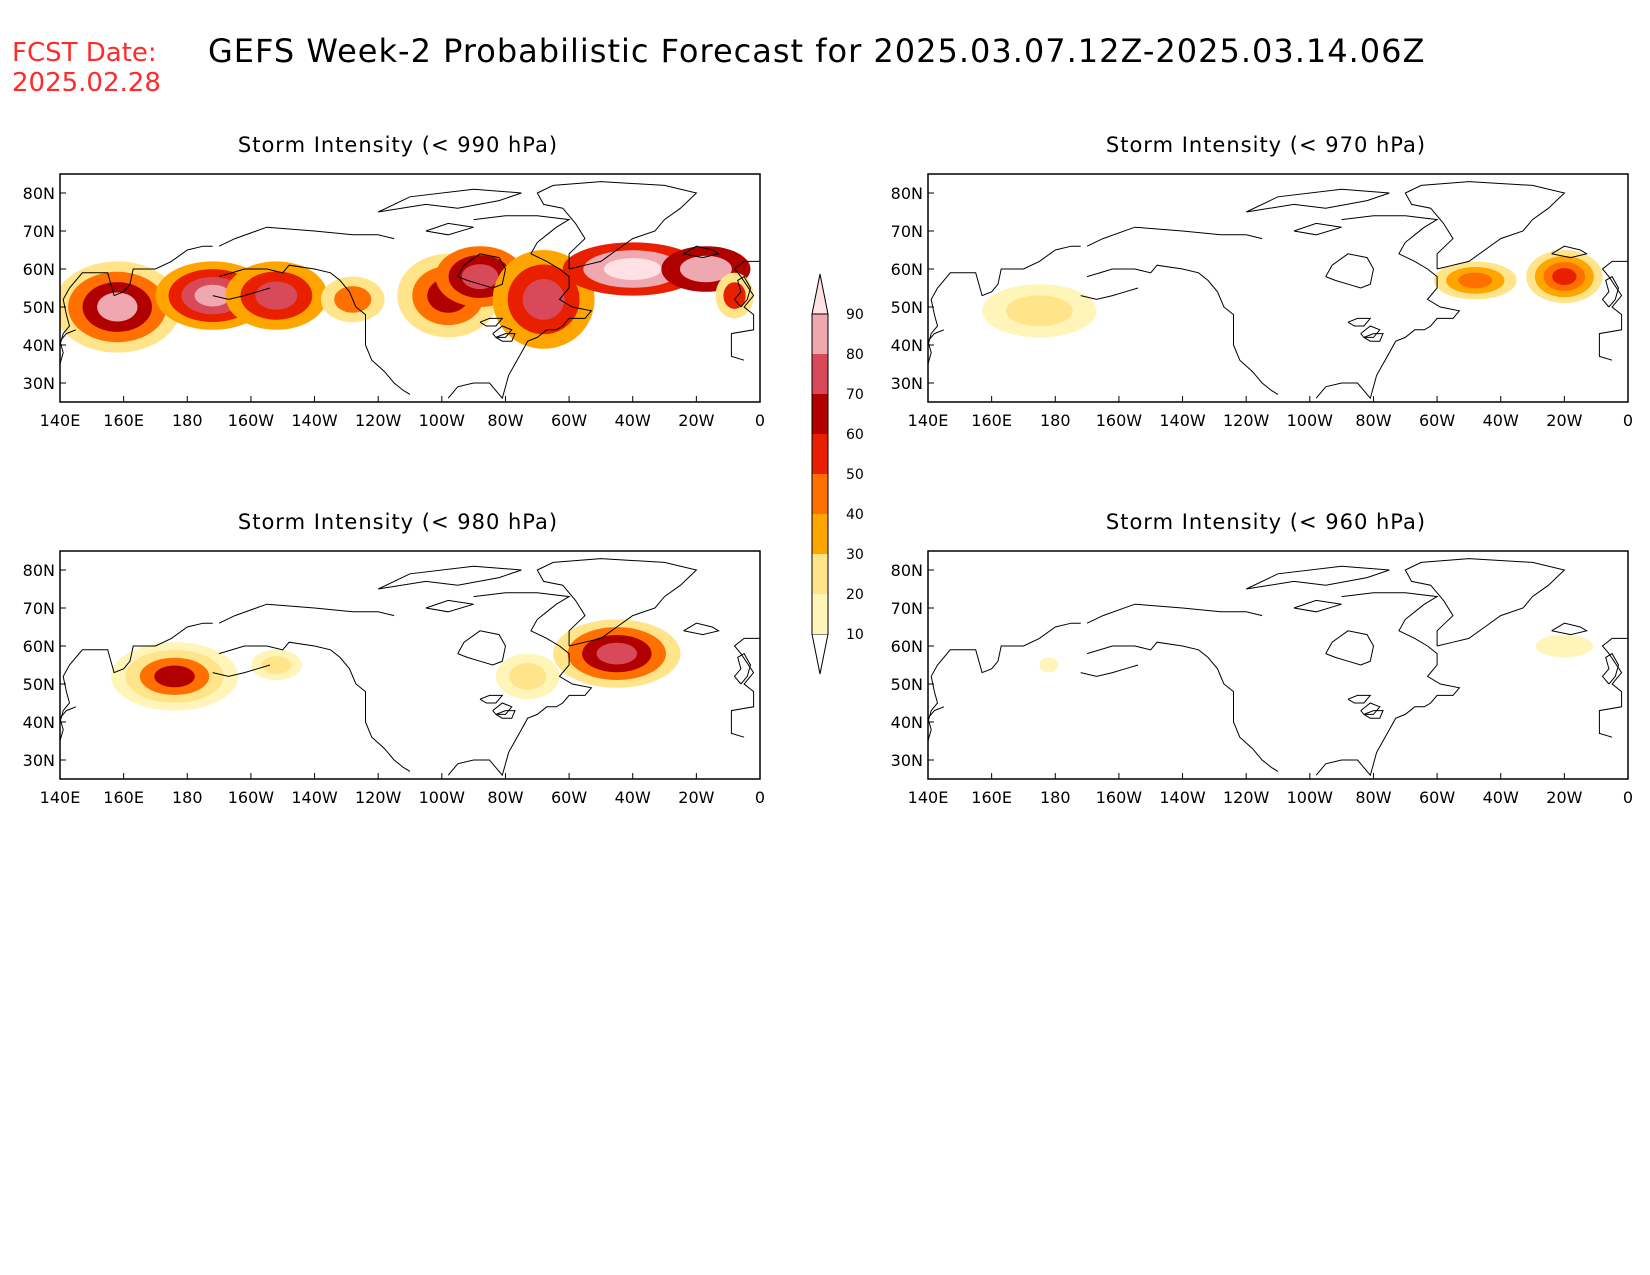 This screenshot has width=1650, height=1275. What do you see at coordinates (855, 355) in the screenshot?
I see `colorbar-label: 80` at bounding box center [855, 355].